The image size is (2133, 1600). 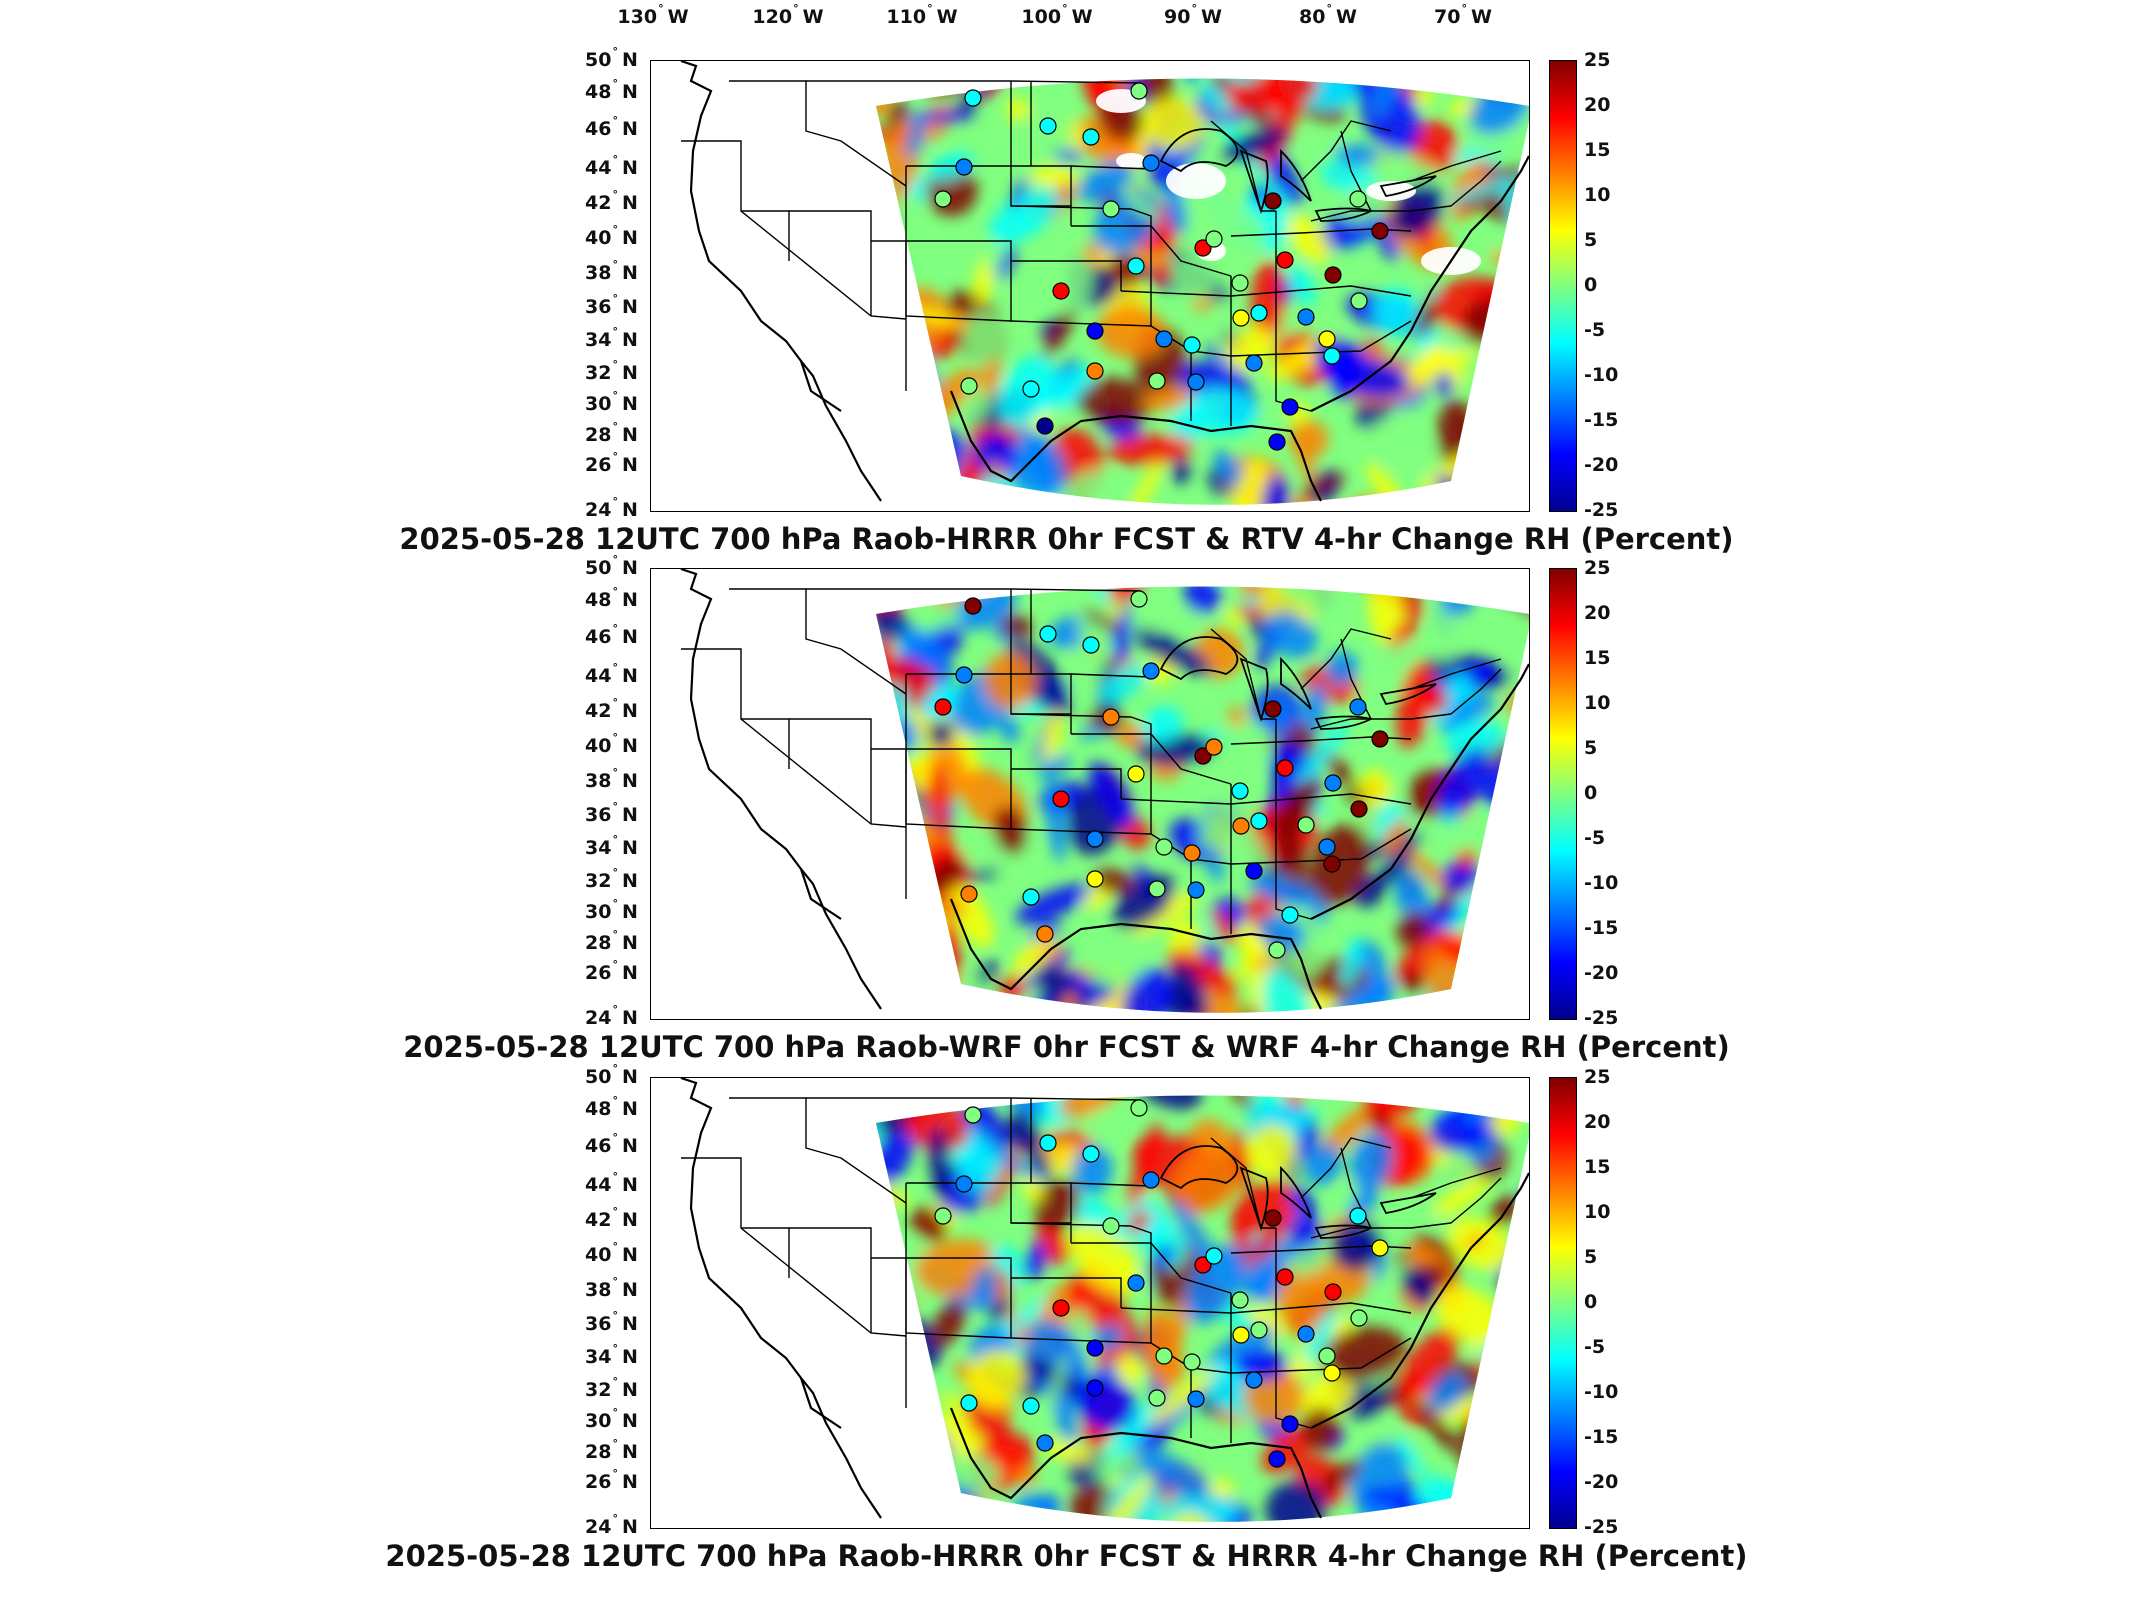 What do you see at coordinates (1601, 465) in the screenshot?
I see `colorbar-tick: -20` at bounding box center [1601, 465].